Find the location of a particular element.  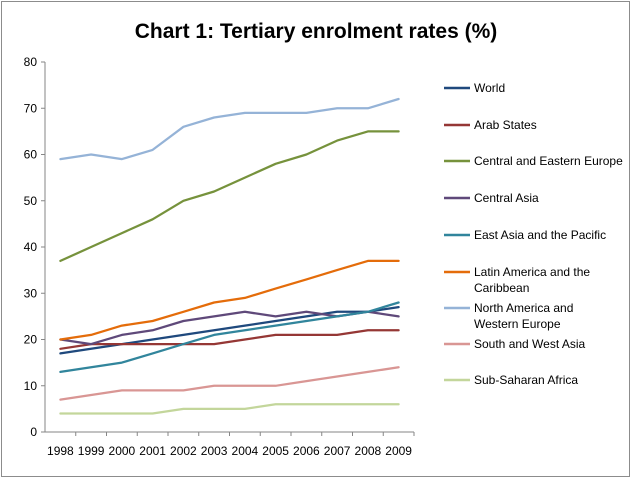

legend-label-6: Western Europe is located at coordinates (517, 324).